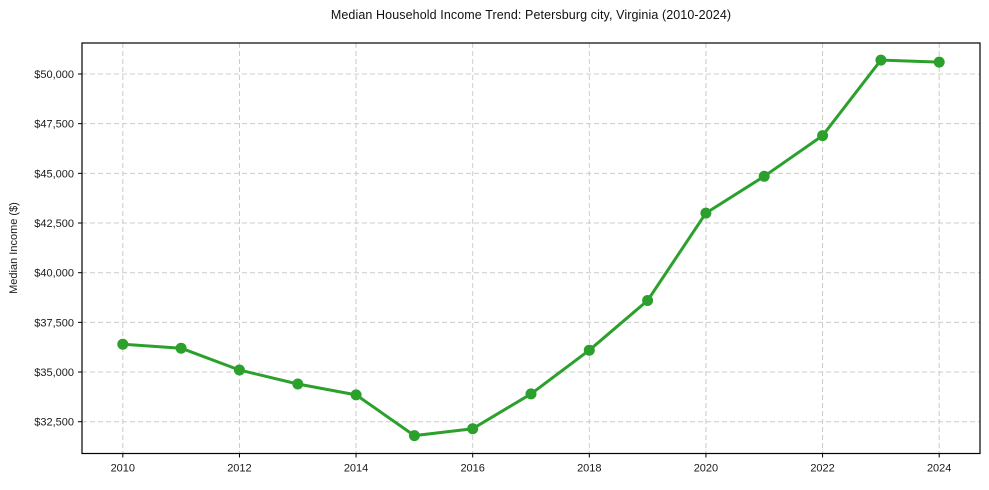  Describe the element at coordinates (123, 344) in the screenshot. I see `data-point-2010` at that location.